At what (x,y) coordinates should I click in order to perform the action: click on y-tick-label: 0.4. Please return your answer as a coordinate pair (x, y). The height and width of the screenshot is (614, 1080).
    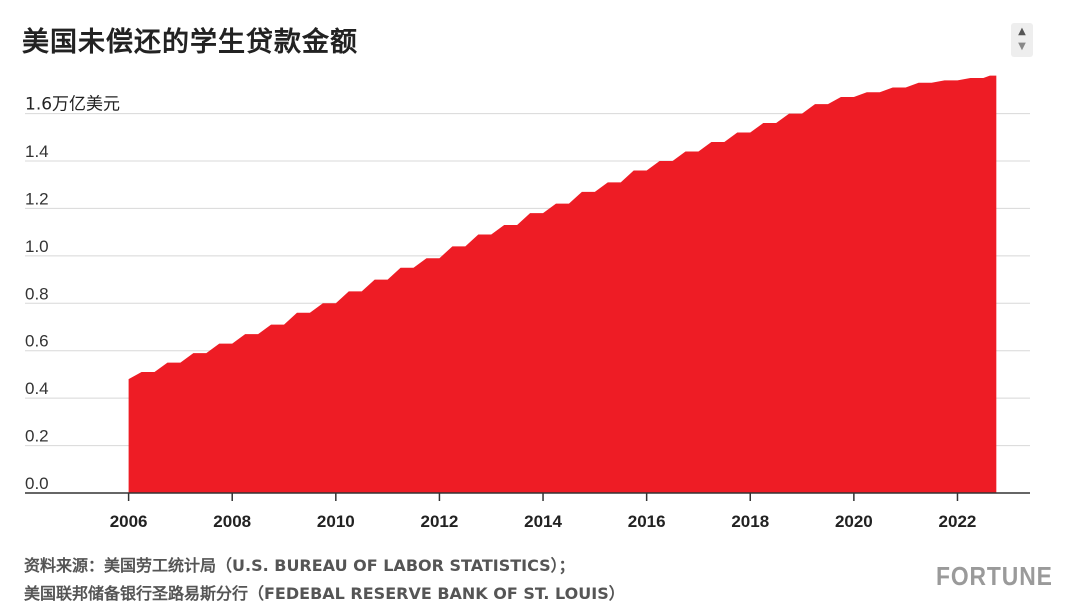
    Looking at the image, I should click on (37, 388).